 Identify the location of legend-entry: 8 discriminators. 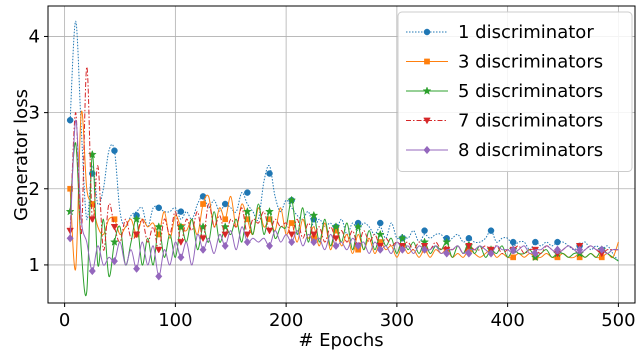
(504, 150).